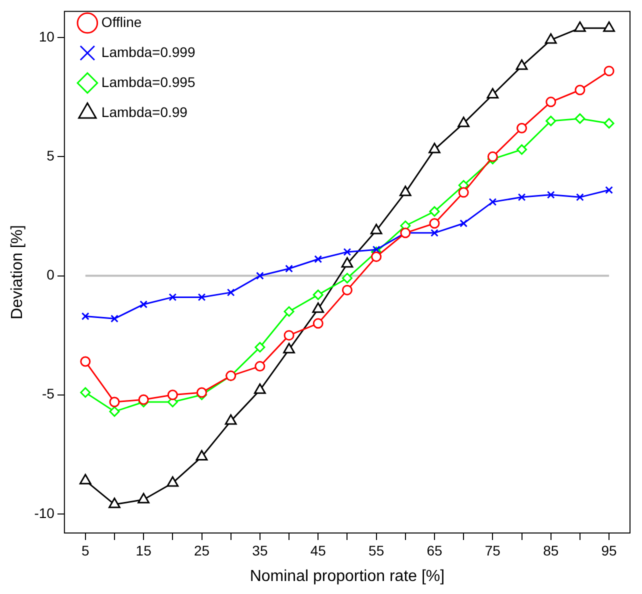 The image size is (642, 594). I want to click on legend-label: Lambda=0.995, so click(148, 82).